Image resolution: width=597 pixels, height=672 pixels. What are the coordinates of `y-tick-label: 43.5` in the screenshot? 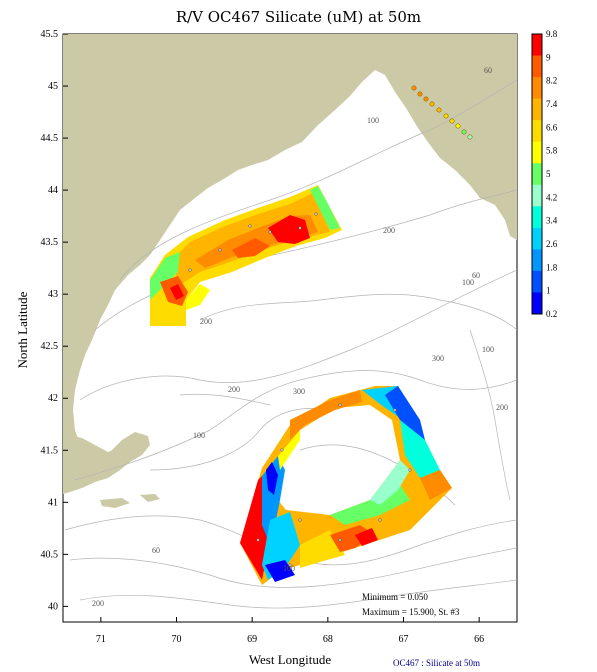 It's located at (50, 242).